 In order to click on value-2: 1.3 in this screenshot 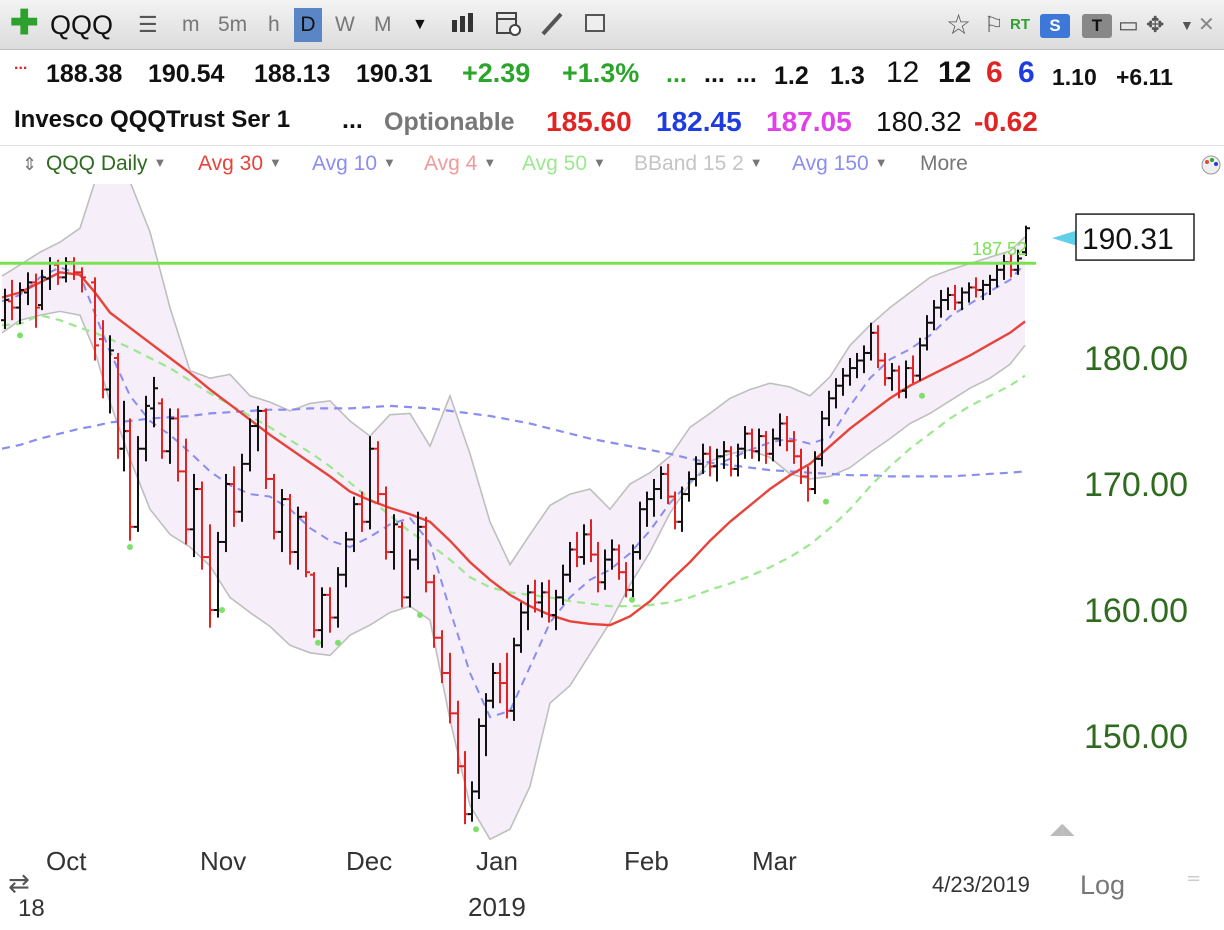, I will do `click(847, 76)`.